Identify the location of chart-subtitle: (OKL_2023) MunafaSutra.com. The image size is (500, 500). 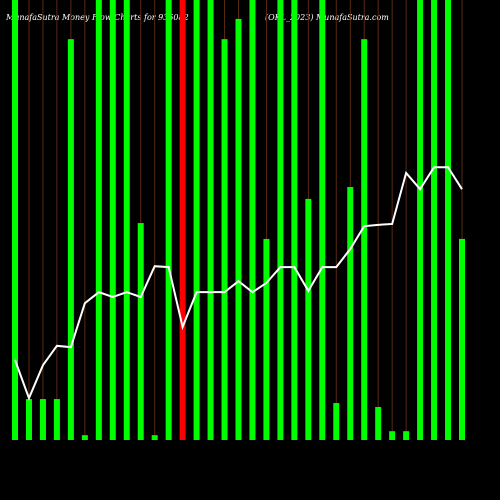
(327, 17).